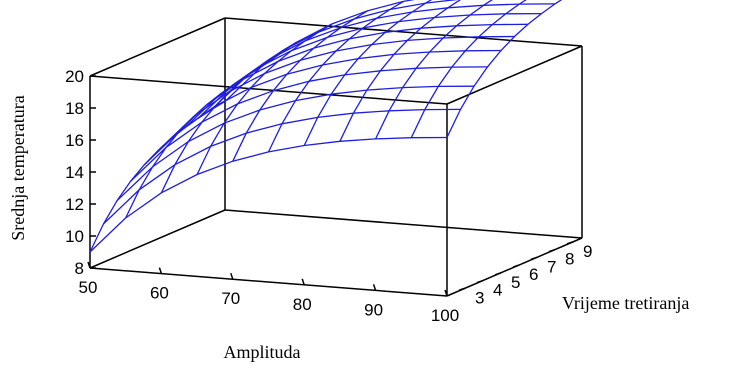 Image resolution: width=737 pixels, height=371 pixels. I want to click on x-tick-label: 90, so click(373, 309).